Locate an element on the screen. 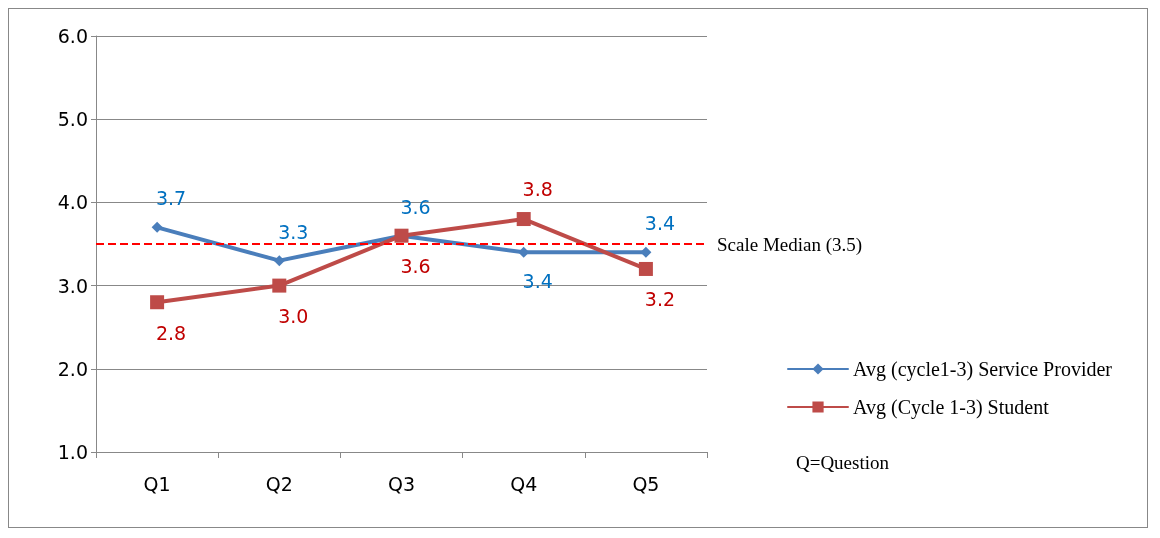 The height and width of the screenshot is (538, 1160). y-tick-label: 5.0 is located at coordinates (72, 119).